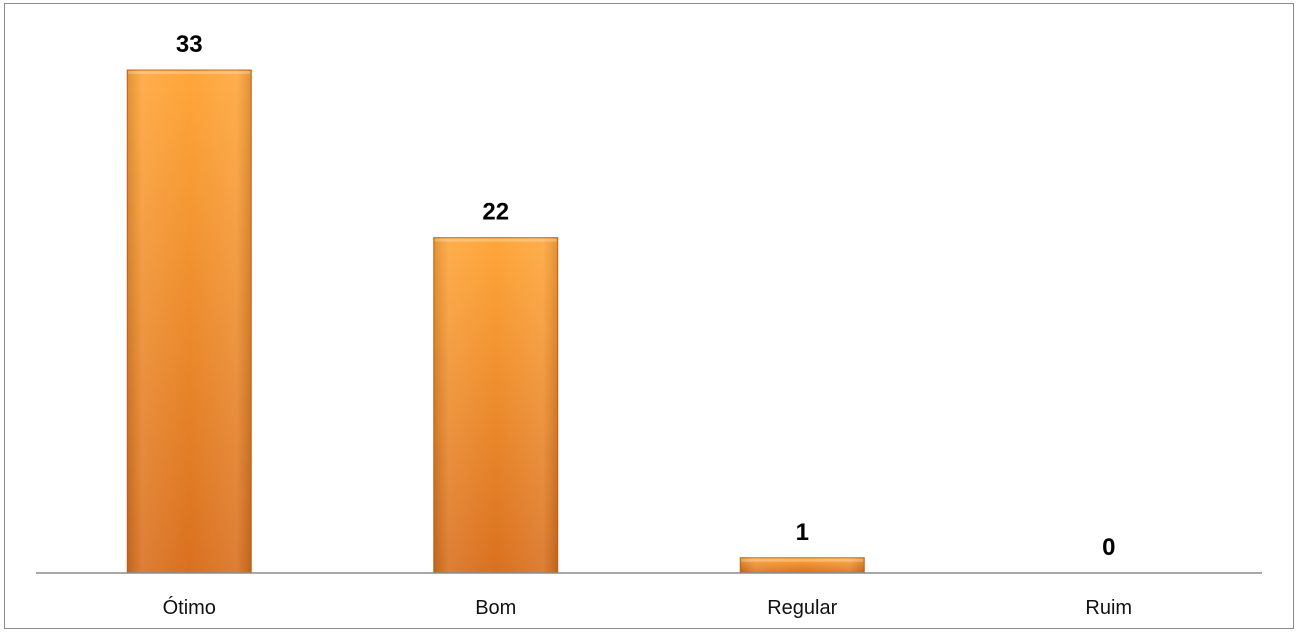  Describe the element at coordinates (189, 607) in the screenshot. I see `category-label-0: Ótimo` at that location.